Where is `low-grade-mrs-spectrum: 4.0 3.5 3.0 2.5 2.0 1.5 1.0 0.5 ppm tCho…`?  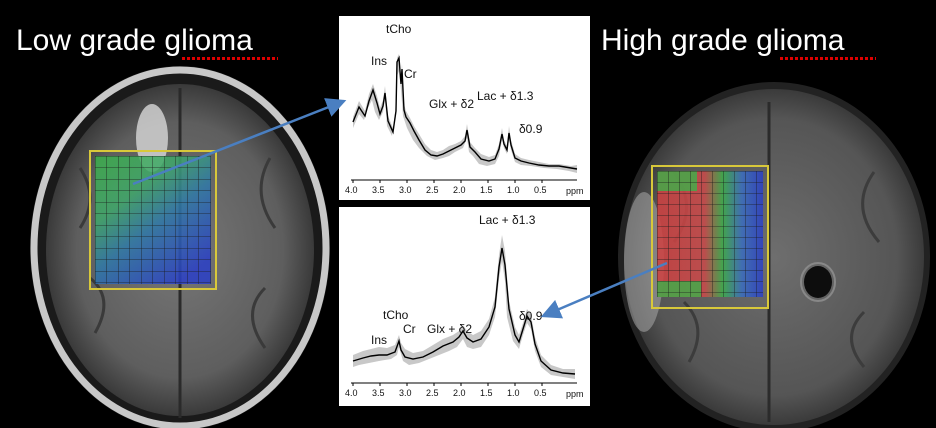
low-grade-mrs-spectrum: 4.0 3.5 3.0 2.5 2.0 1.5 1.0 0.5 ppm tCho… is located at coordinates (464, 108).